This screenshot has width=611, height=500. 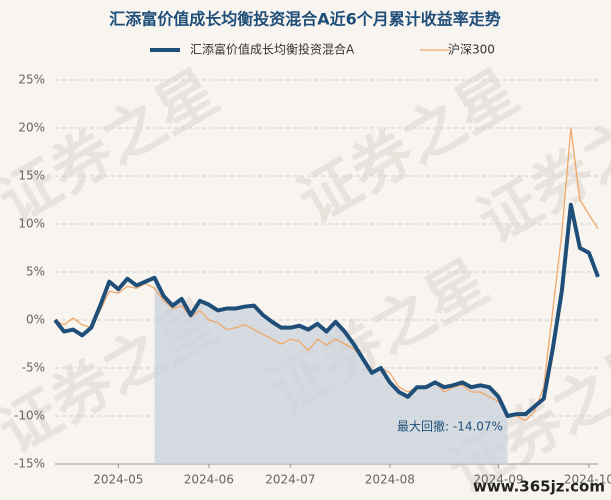 What do you see at coordinates (29, 416) in the screenshot?
I see `y-tick-label: -10%` at bounding box center [29, 416].